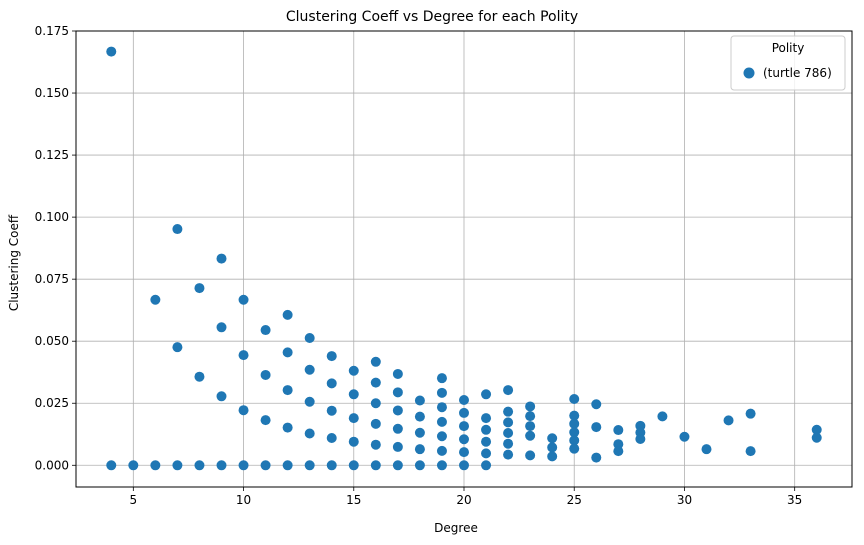 This screenshot has height=545, width=864. What do you see at coordinates (52, 341) in the screenshot?
I see `y-tick-label: 0.050` at bounding box center [52, 341].